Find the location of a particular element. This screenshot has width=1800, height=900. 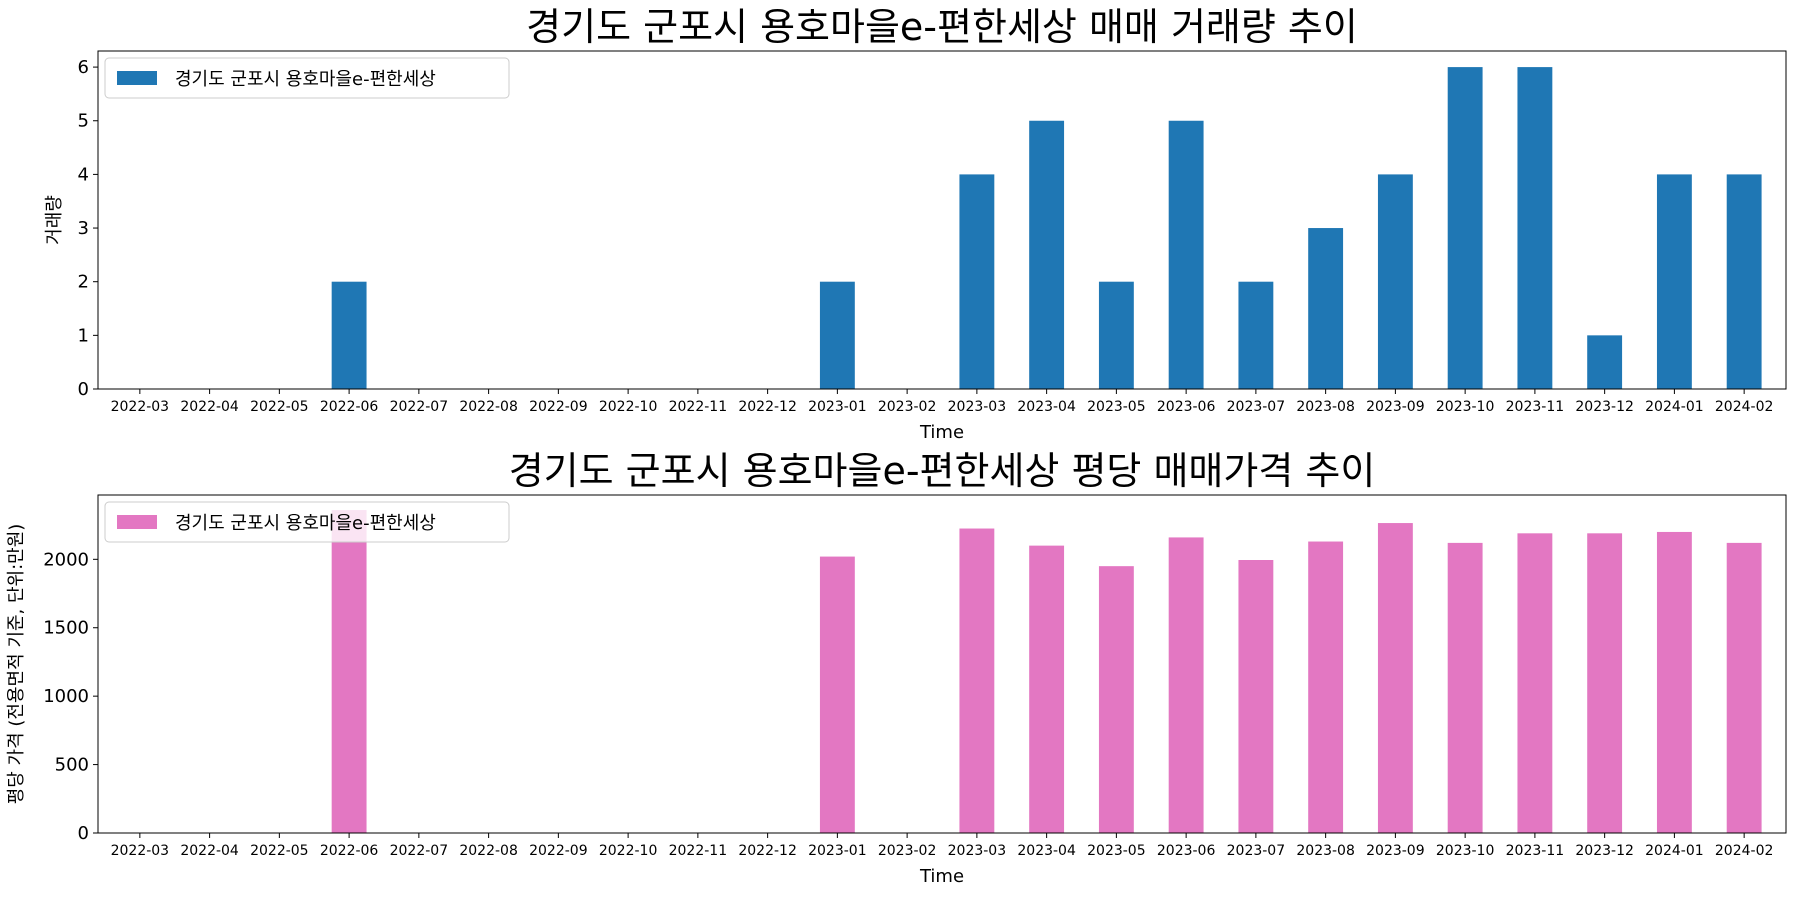

y-tick-label: 1500 is located at coordinates (66, 628).